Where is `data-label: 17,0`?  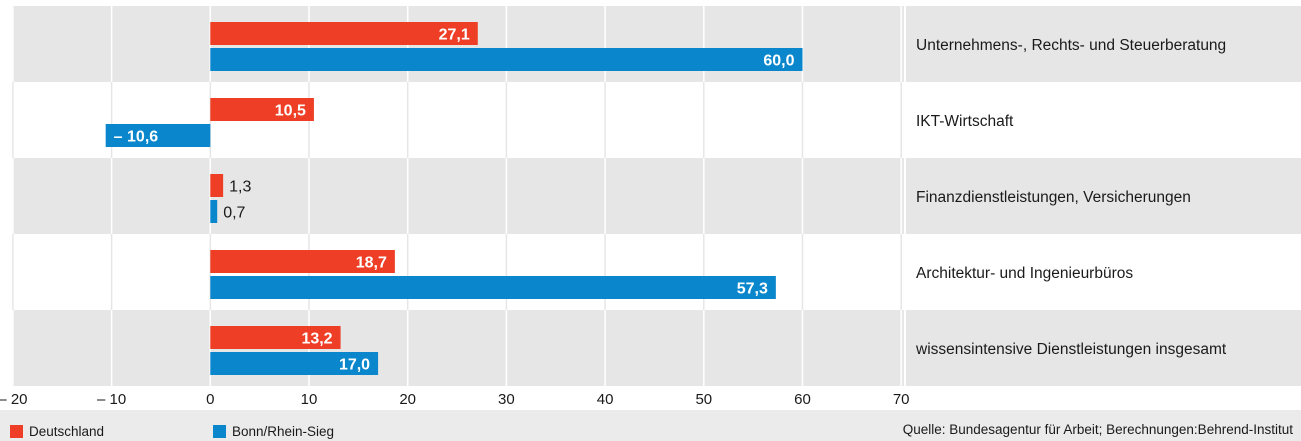 data-label: 17,0 is located at coordinates (354, 365).